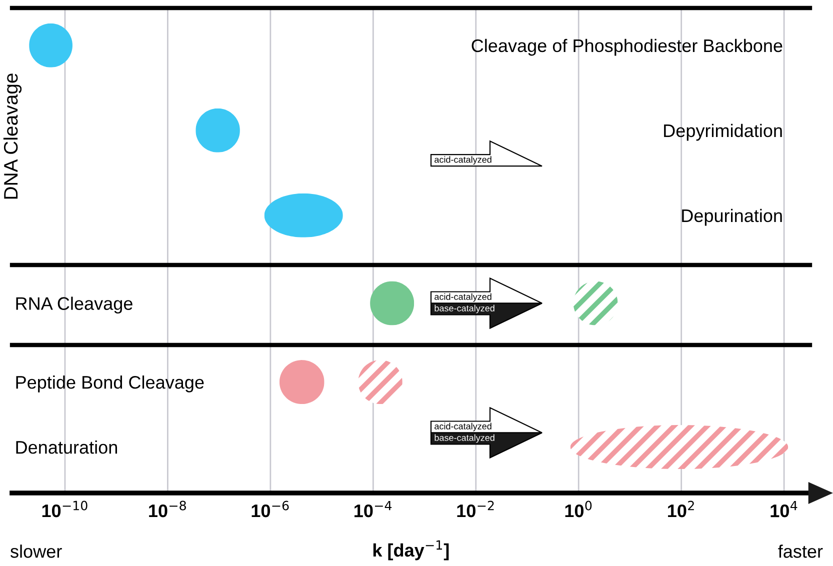  I want to click on x-tick-label: 10$^{4}$, so click(784, 509).